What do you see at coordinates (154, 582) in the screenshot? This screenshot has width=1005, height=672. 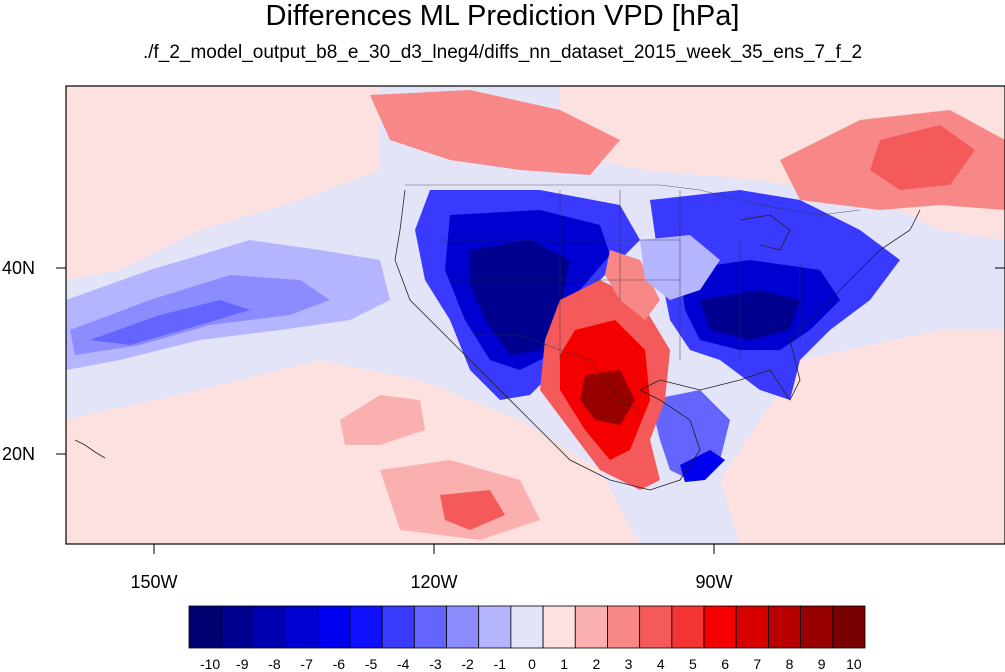 I see `lon-label-150w: 150W` at bounding box center [154, 582].